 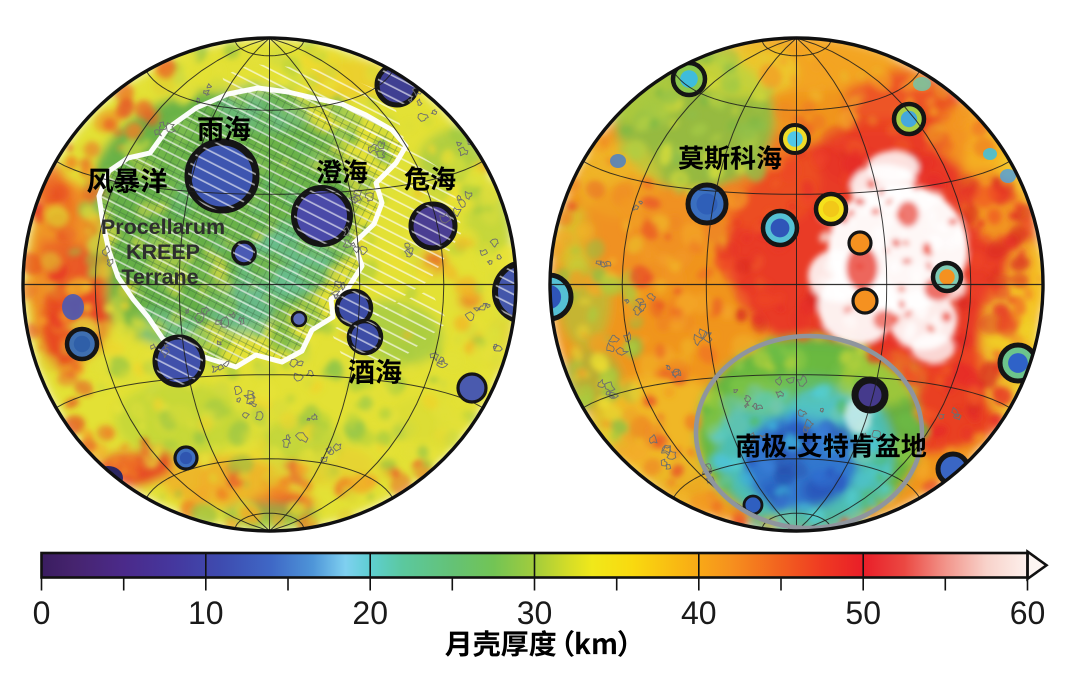 What do you see at coordinates (163, 227) in the screenshot?
I see `svg-text: Procellarum` at bounding box center [163, 227].